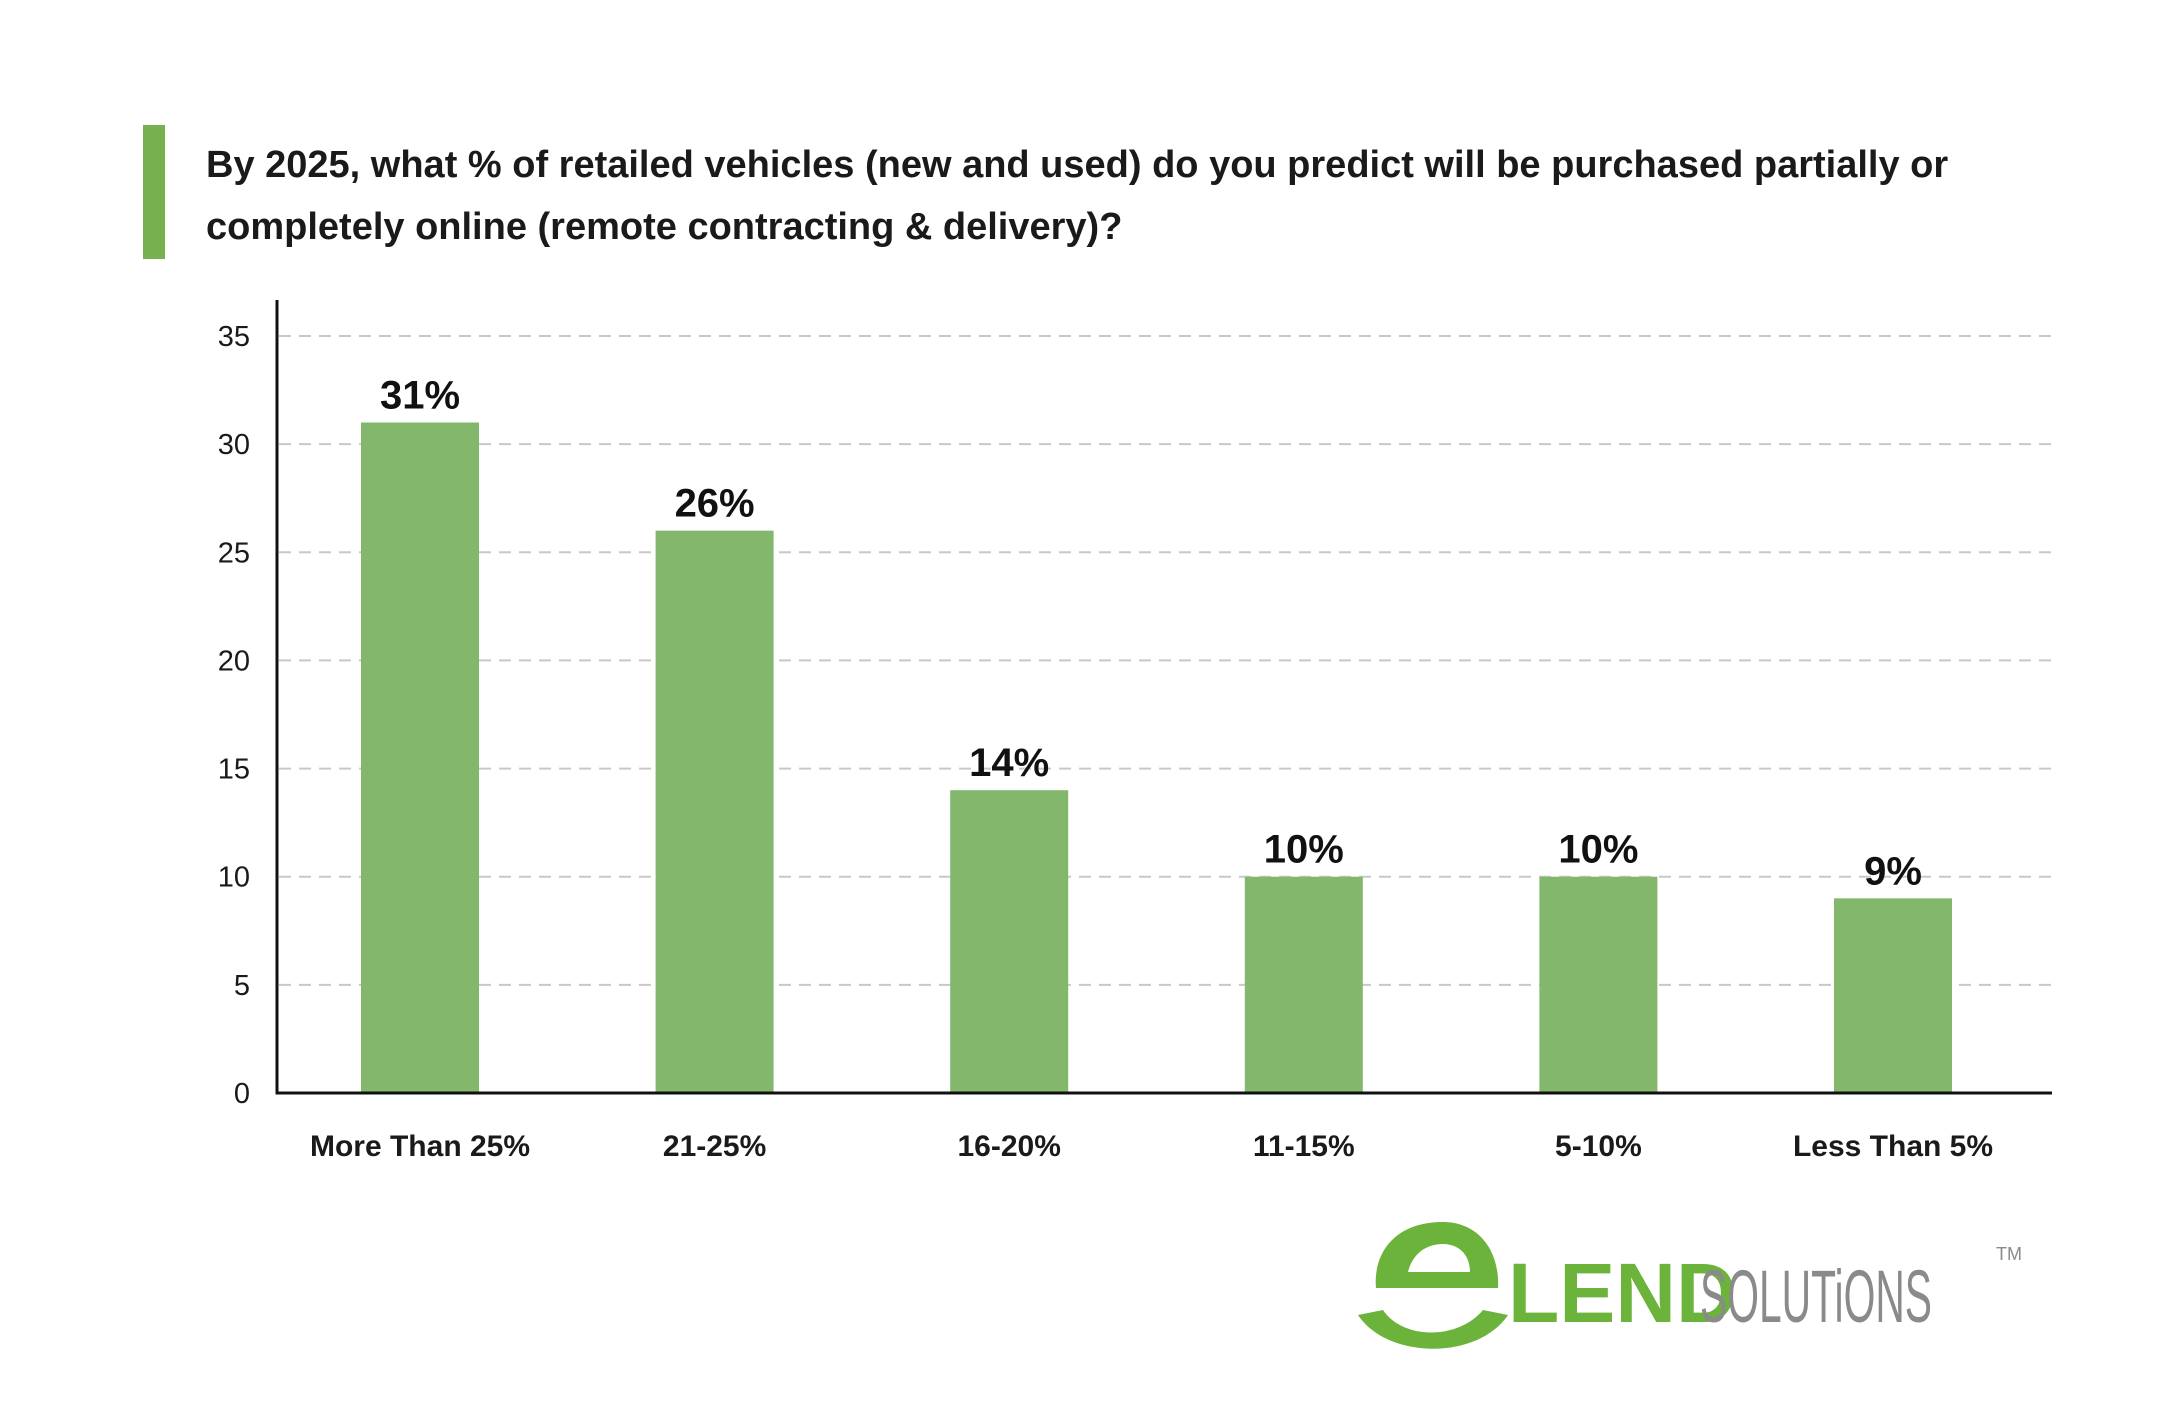 The width and height of the screenshot is (2175, 1425). Describe the element at coordinates (420, 396) in the screenshot. I see `data-label: 31%` at that location.